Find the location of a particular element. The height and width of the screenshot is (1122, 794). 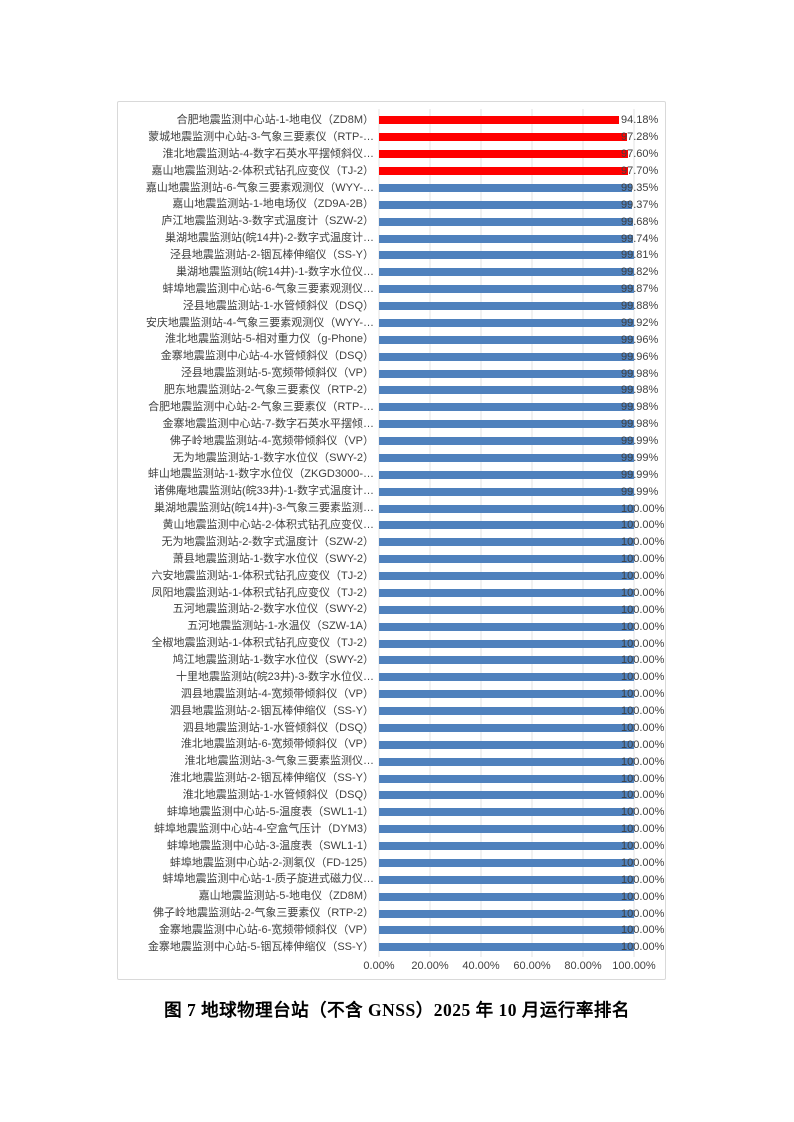

chart-row: 蚌埠地震监测中心站-4-空盒气压计（DYM3） 100.00% is located at coordinates (391, 829).